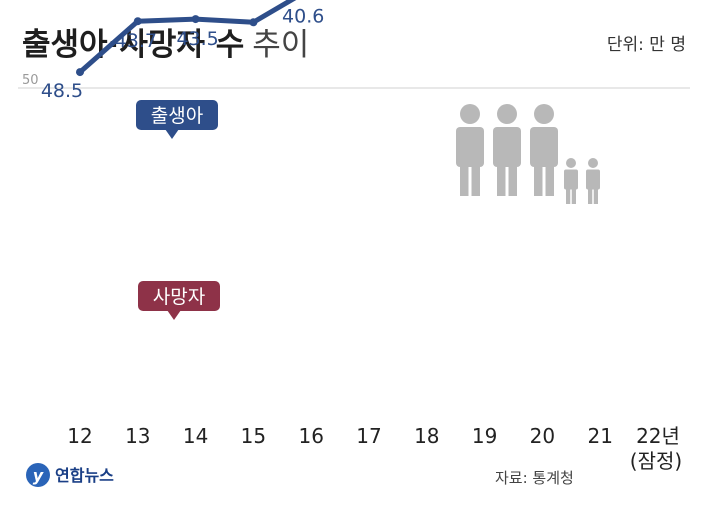 The image size is (713, 519). Describe the element at coordinates (484, 436) in the screenshot. I see `x-tick-19: 19` at that location.